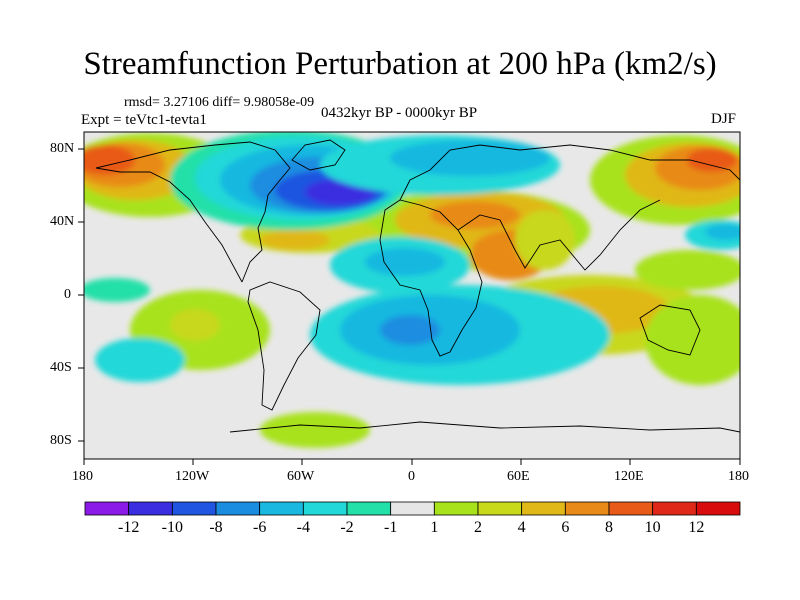  Describe the element at coordinates (431, 278) in the screenshot. I see `coastline-africa` at that location.